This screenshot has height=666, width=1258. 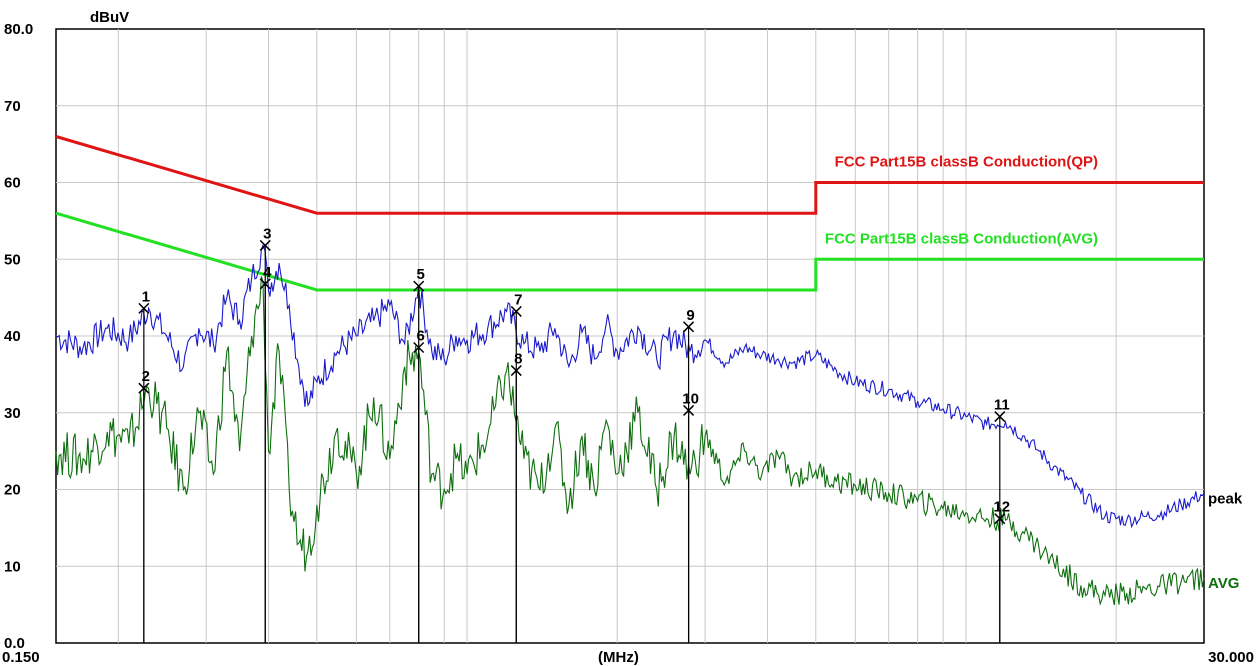 What do you see at coordinates (12, 336) in the screenshot?
I see `y-tick-label: 40` at bounding box center [12, 336].